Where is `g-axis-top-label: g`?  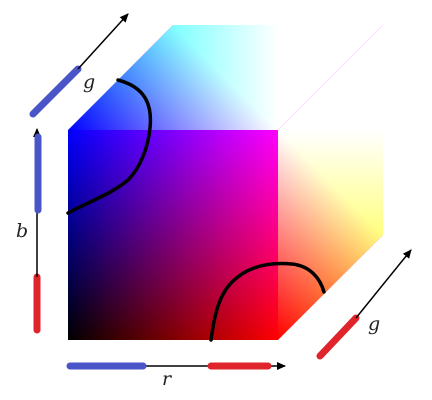
g-axis-top-label: g is located at coordinates (89, 82).